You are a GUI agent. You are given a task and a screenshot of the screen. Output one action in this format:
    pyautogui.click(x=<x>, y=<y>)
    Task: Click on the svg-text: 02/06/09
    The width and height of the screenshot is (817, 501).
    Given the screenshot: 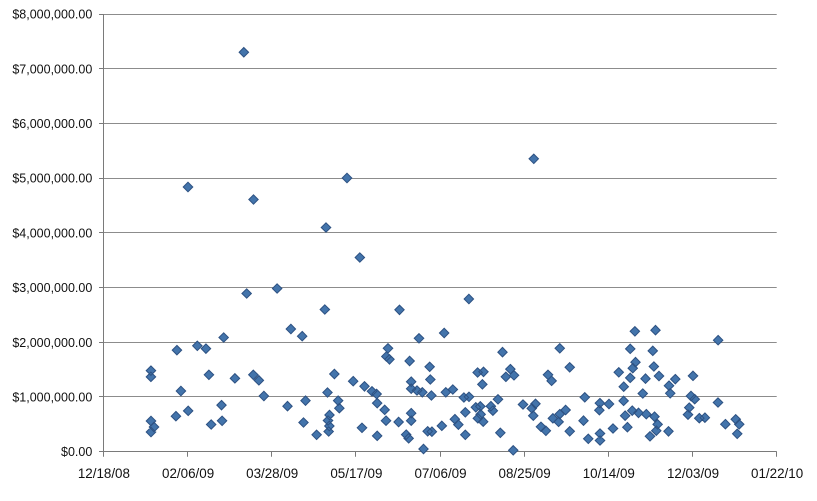 What is the action you would take?
    pyautogui.click(x=188, y=473)
    